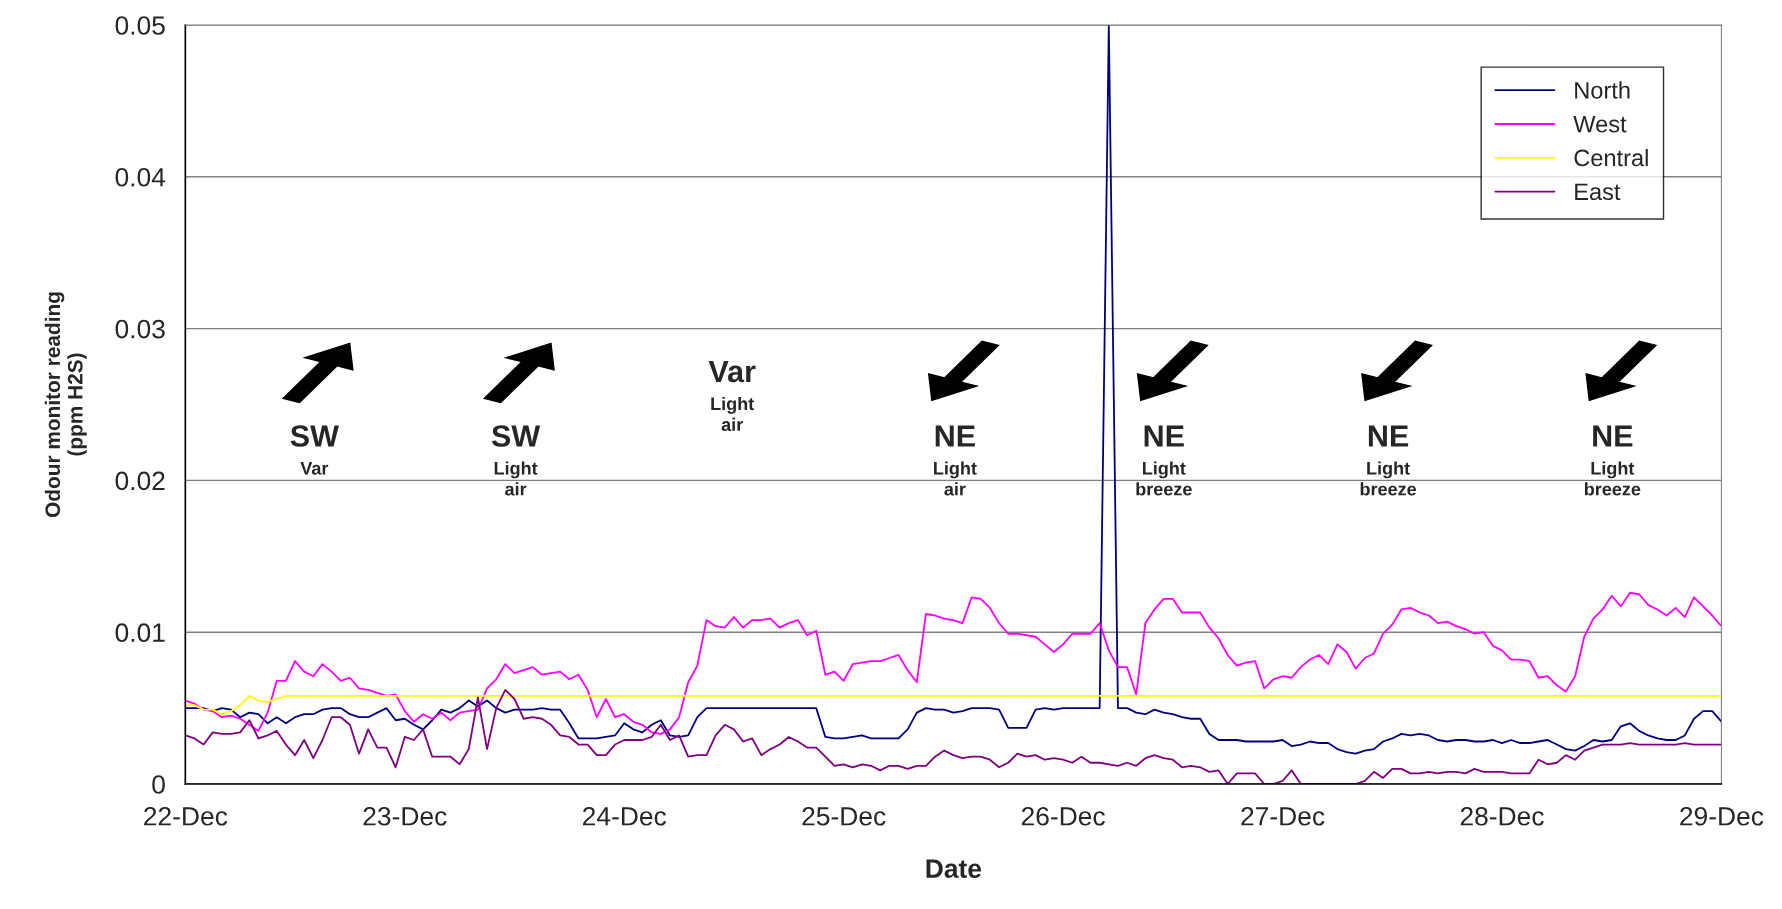  Describe the element at coordinates (314, 450) in the screenshot. I see `annotation: SW Var` at that location.